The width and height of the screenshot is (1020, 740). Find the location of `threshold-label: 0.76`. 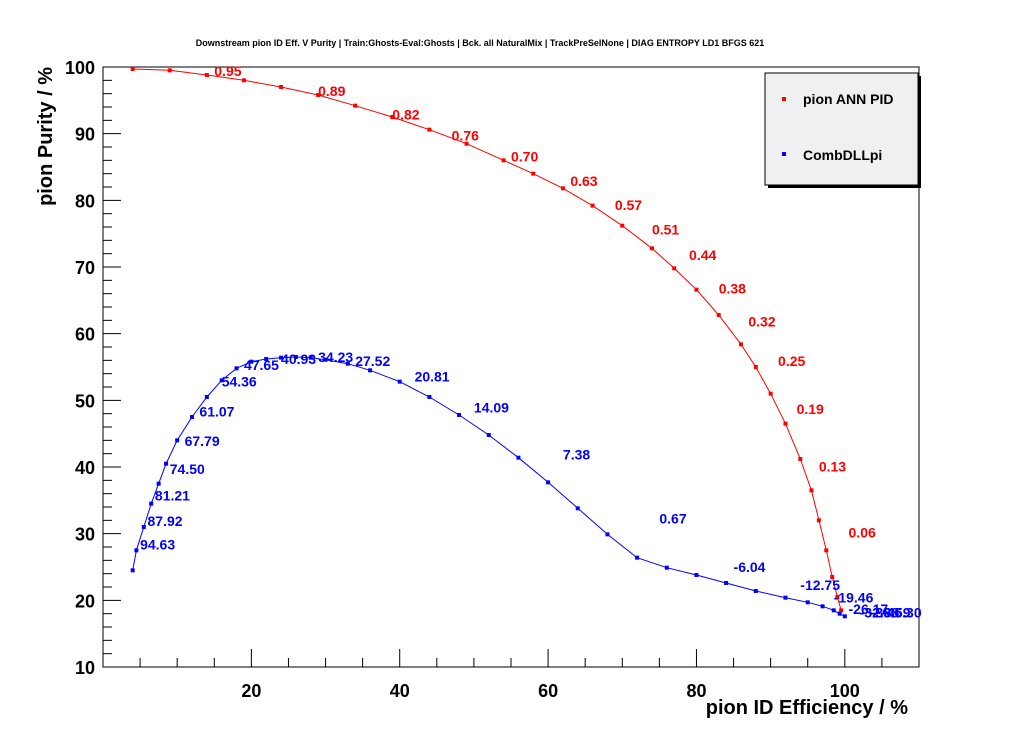

threshold-label: 0.76 is located at coordinates (465, 136).